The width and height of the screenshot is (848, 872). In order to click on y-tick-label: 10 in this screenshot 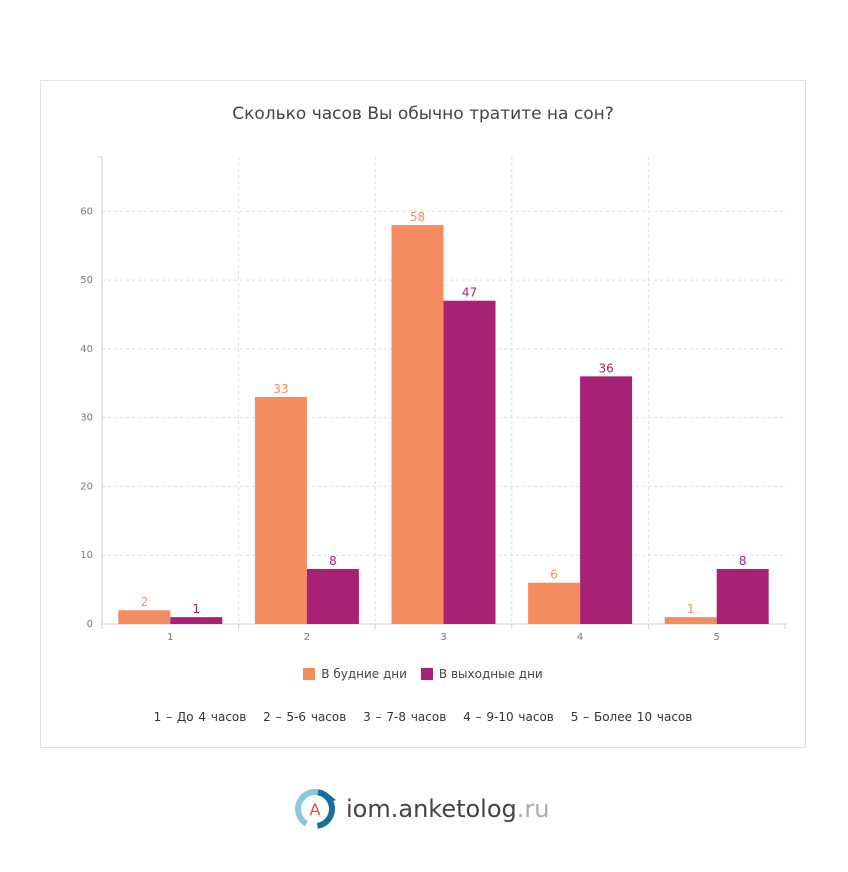, I will do `click(86, 555)`.